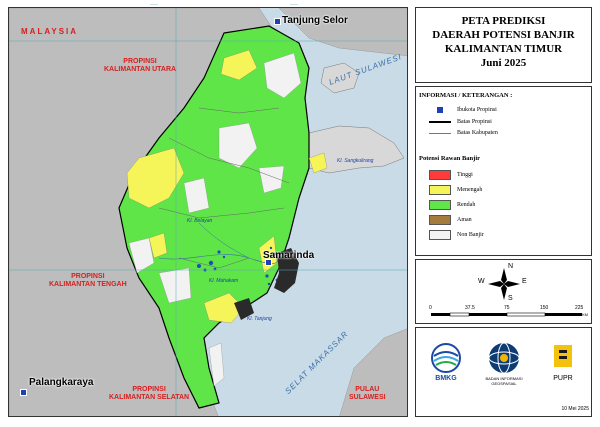 The height and width of the screenshot is (427, 600). Describe the element at coordinates (440, 110) in the screenshot. I see `capital-icon` at that location.